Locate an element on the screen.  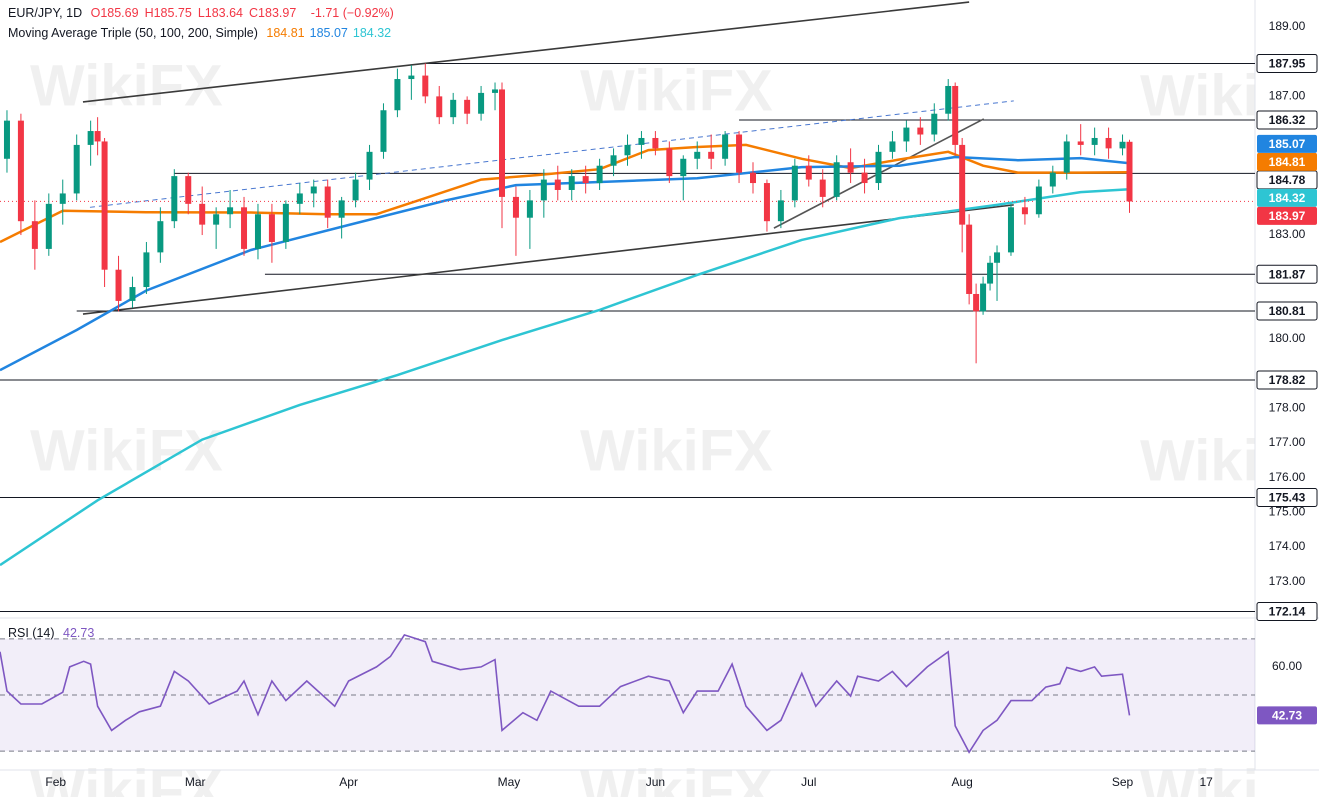
price-tag: 184.81 is located at coordinates (1287, 161).